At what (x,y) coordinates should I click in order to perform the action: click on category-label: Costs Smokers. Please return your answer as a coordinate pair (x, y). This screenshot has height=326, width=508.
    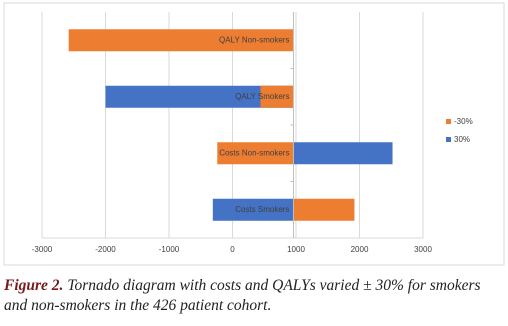
    Looking at the image, I should click on (262, 209).